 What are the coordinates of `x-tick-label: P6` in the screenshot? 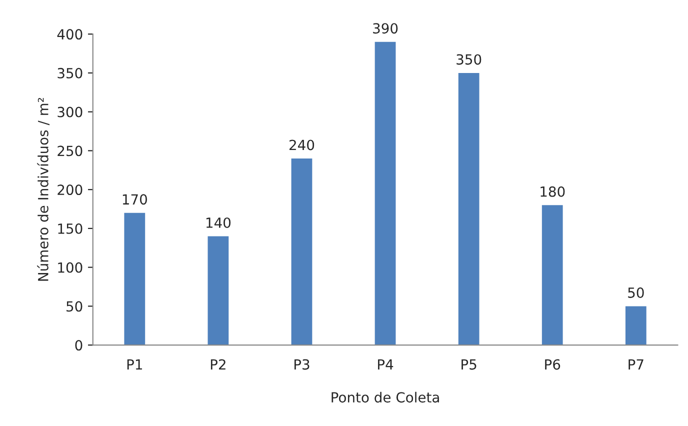 It's located at (552, 364).